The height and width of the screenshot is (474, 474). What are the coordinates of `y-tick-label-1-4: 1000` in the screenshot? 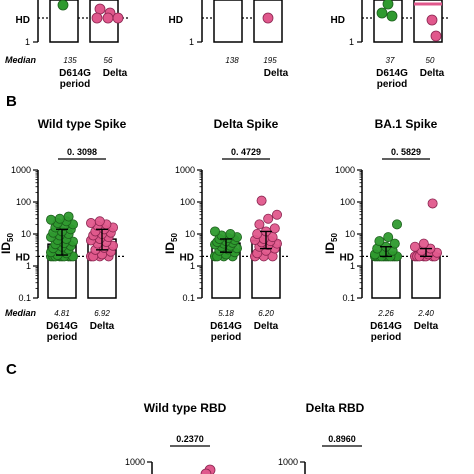 It's located at (185, 170).